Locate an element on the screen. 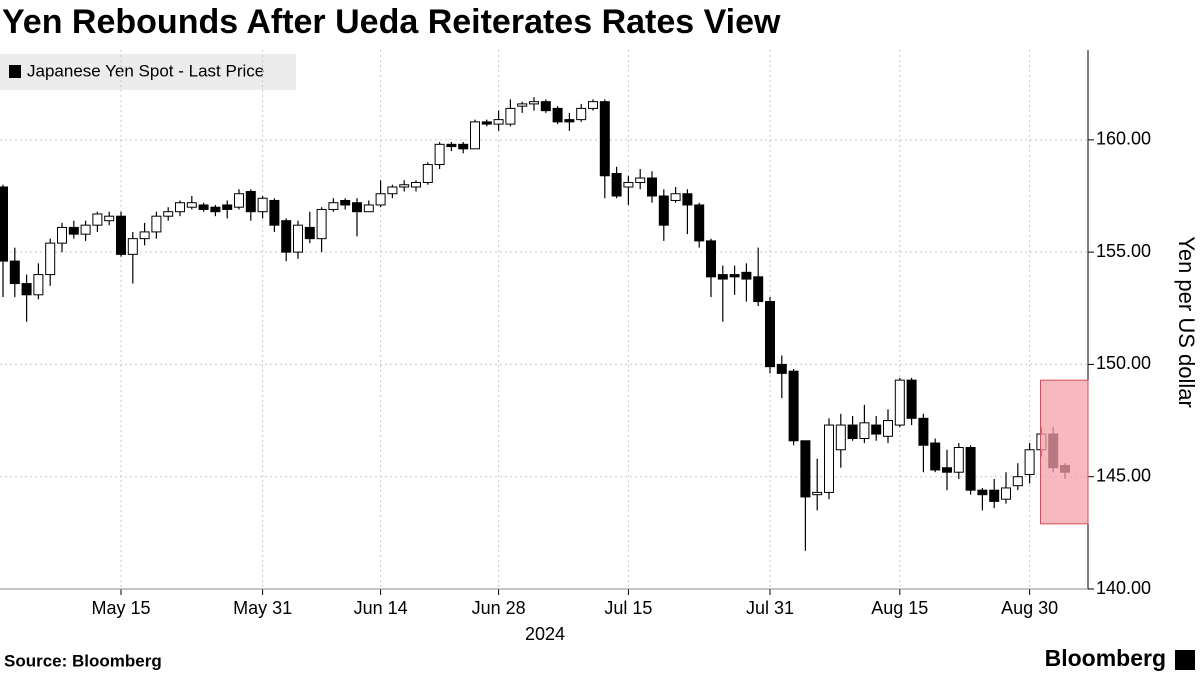 This screenshot has height=675, width=1200. x-tick-label: Jun 28 is located at coordinates (499, 608).